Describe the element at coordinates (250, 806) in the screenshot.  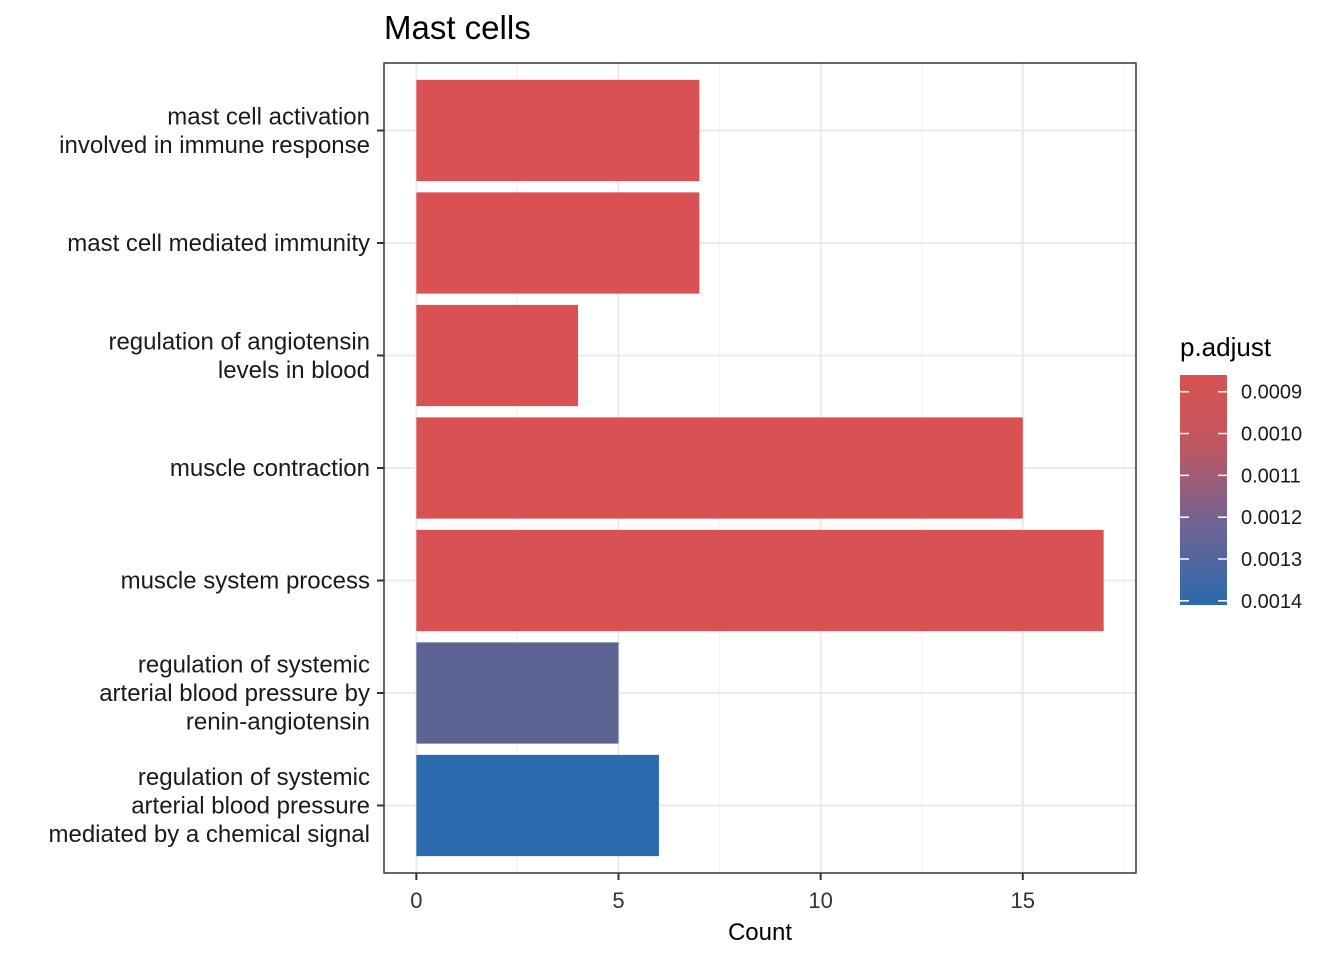
I see `category-label: arterial blood pressure` at that location.